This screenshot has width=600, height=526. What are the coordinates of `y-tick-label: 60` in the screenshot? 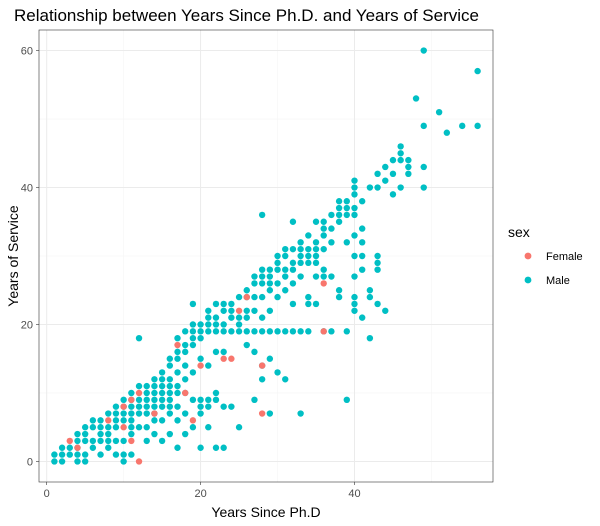 It's located at (27, 52).